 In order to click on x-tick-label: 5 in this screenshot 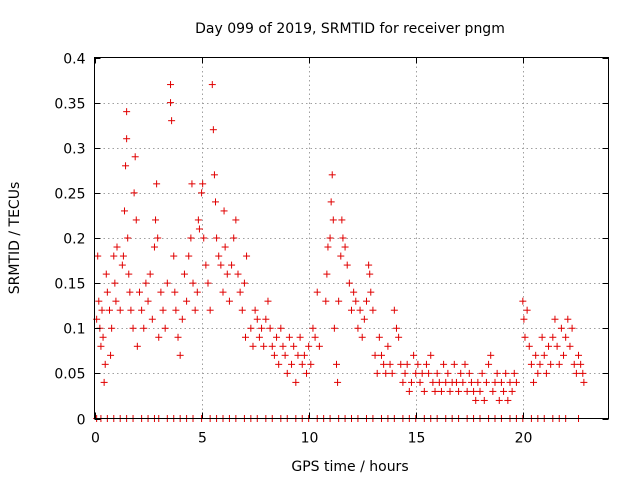, I will do `click(202, 439)`.